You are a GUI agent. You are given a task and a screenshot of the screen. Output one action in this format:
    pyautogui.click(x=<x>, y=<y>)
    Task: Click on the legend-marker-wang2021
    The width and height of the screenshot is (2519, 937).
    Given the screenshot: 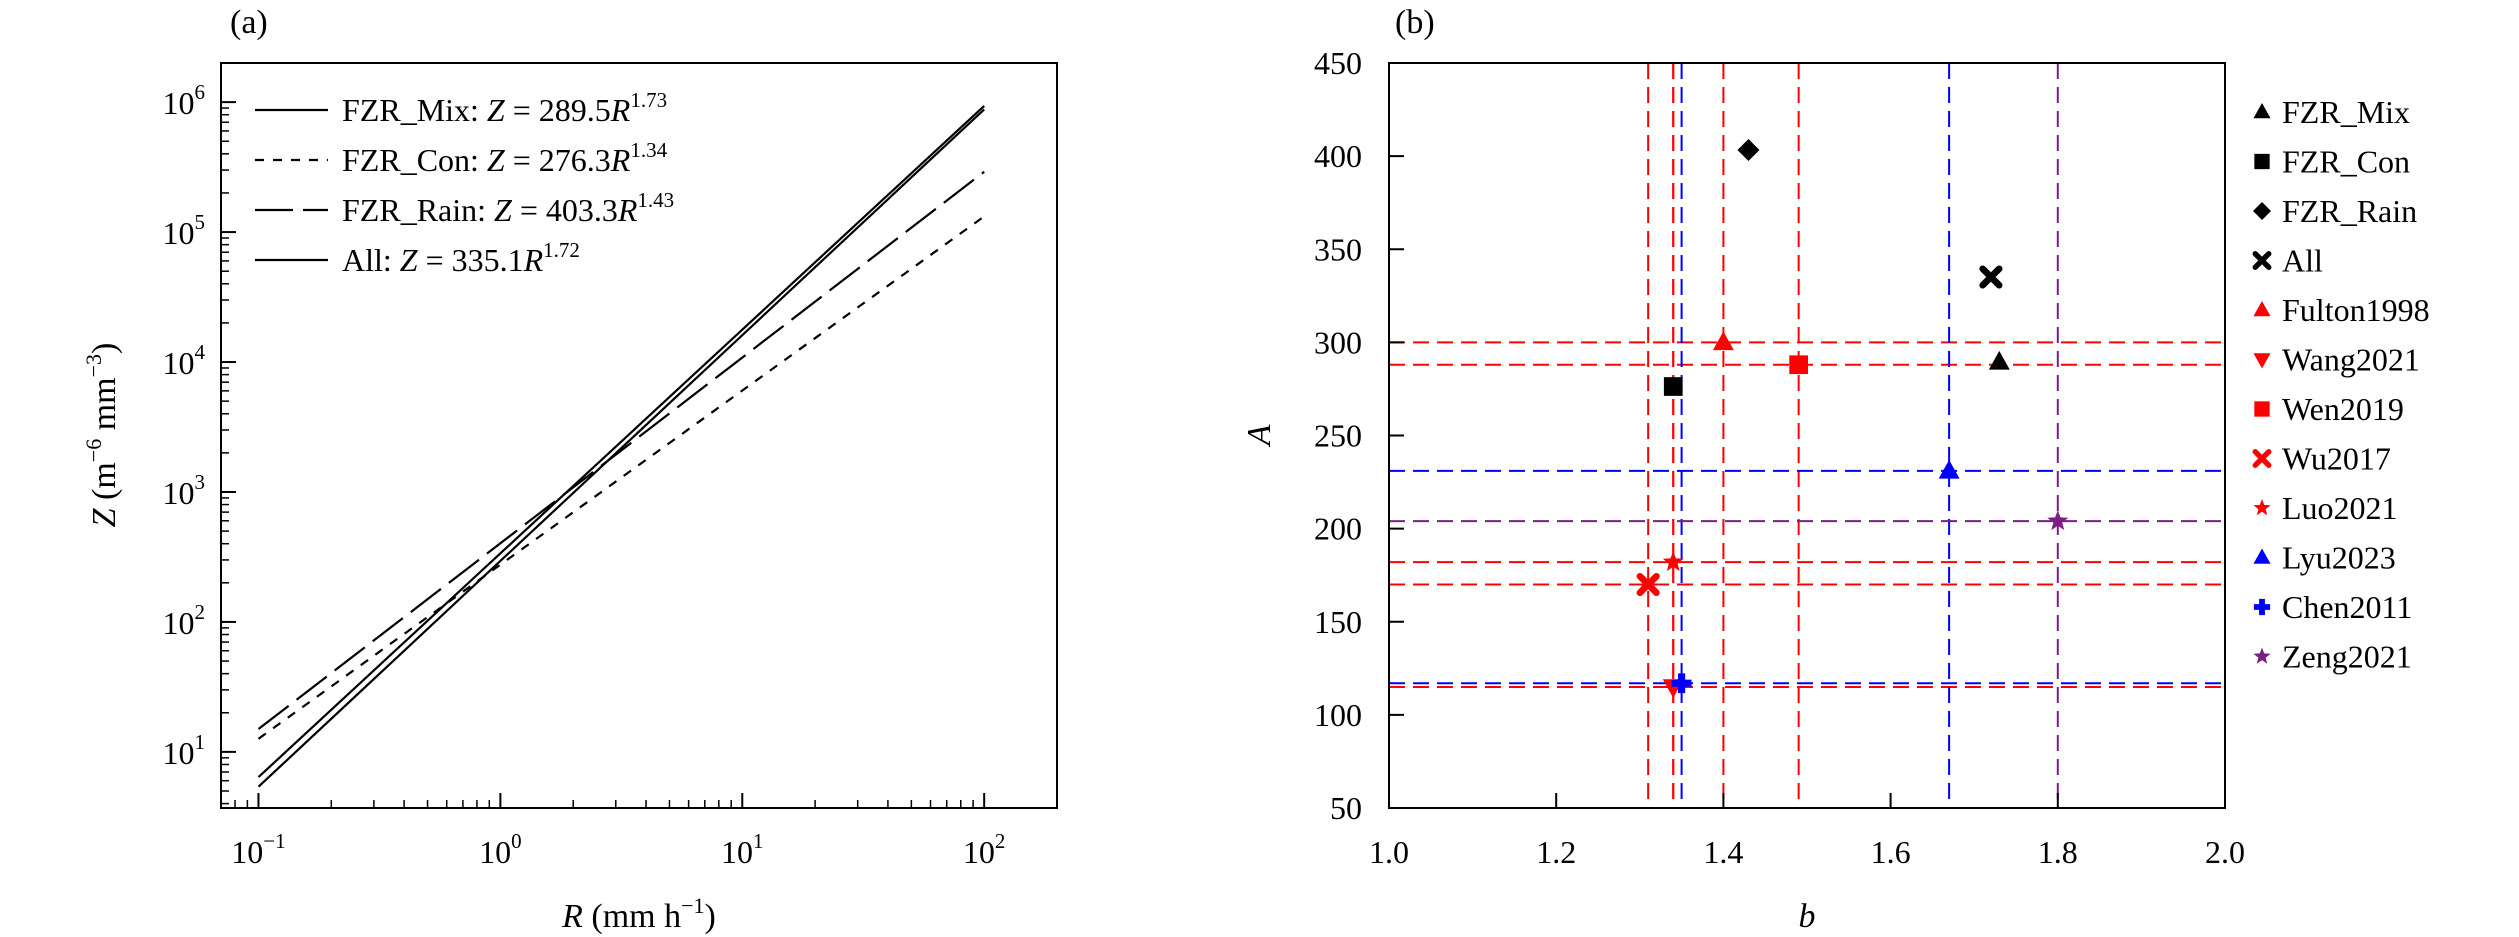 What is the action you would take?
    pyautogui.click(x=2262, y=361)
    